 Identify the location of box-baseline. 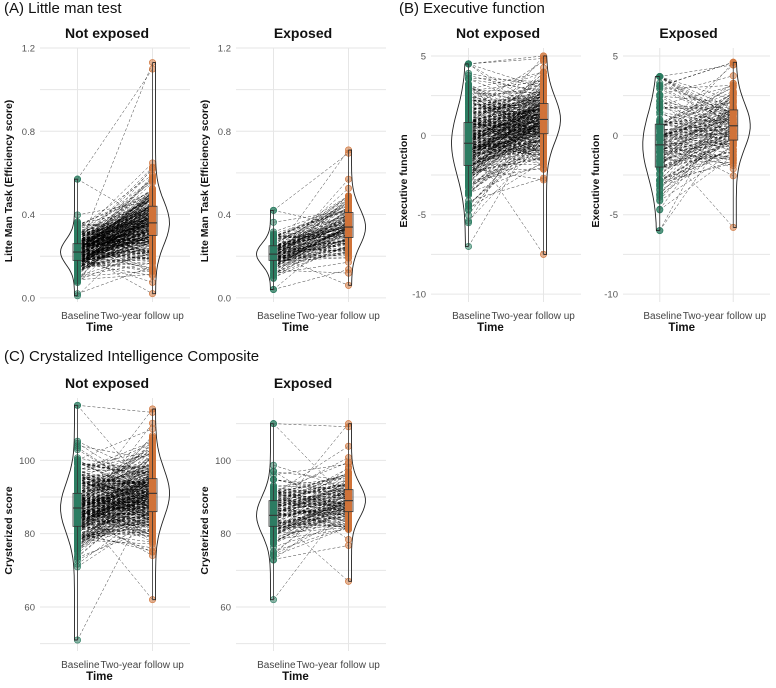
(273, 250).